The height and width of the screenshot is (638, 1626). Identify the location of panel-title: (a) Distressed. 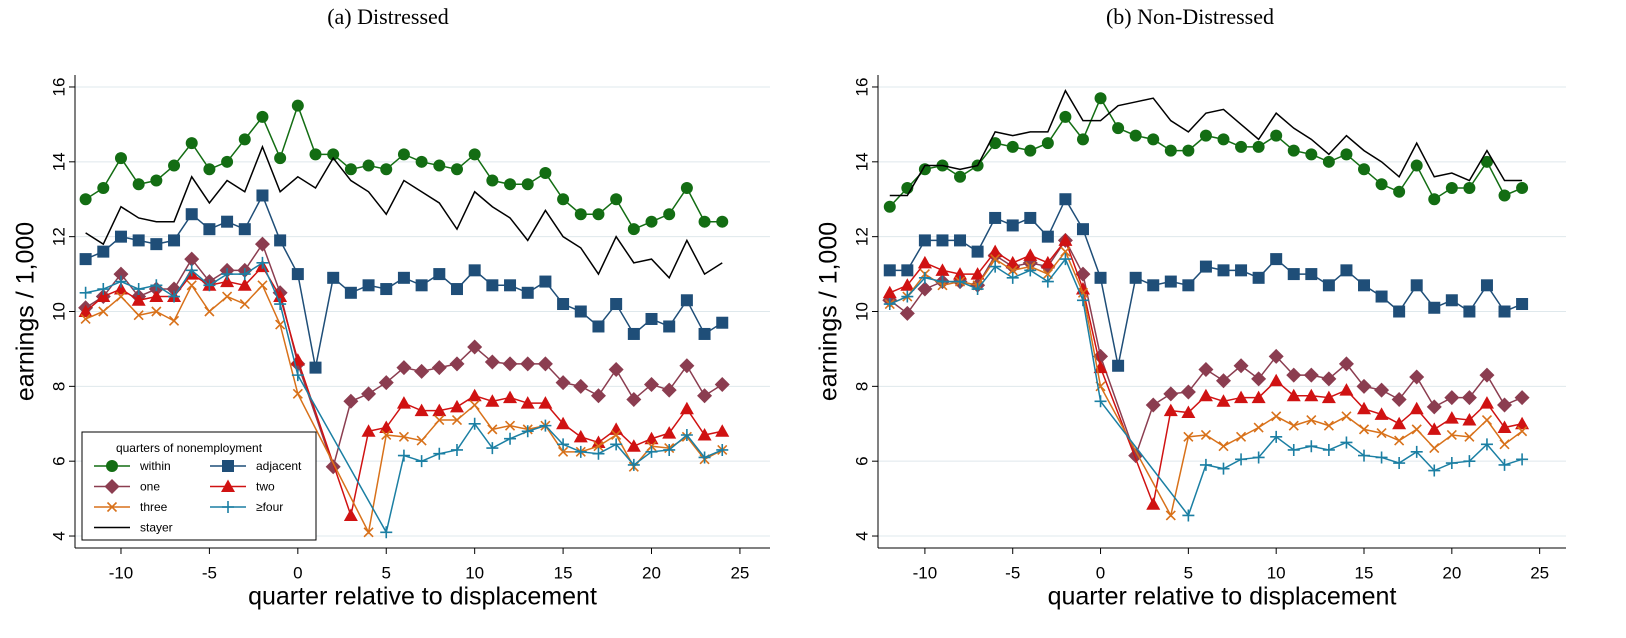
(388, 16).